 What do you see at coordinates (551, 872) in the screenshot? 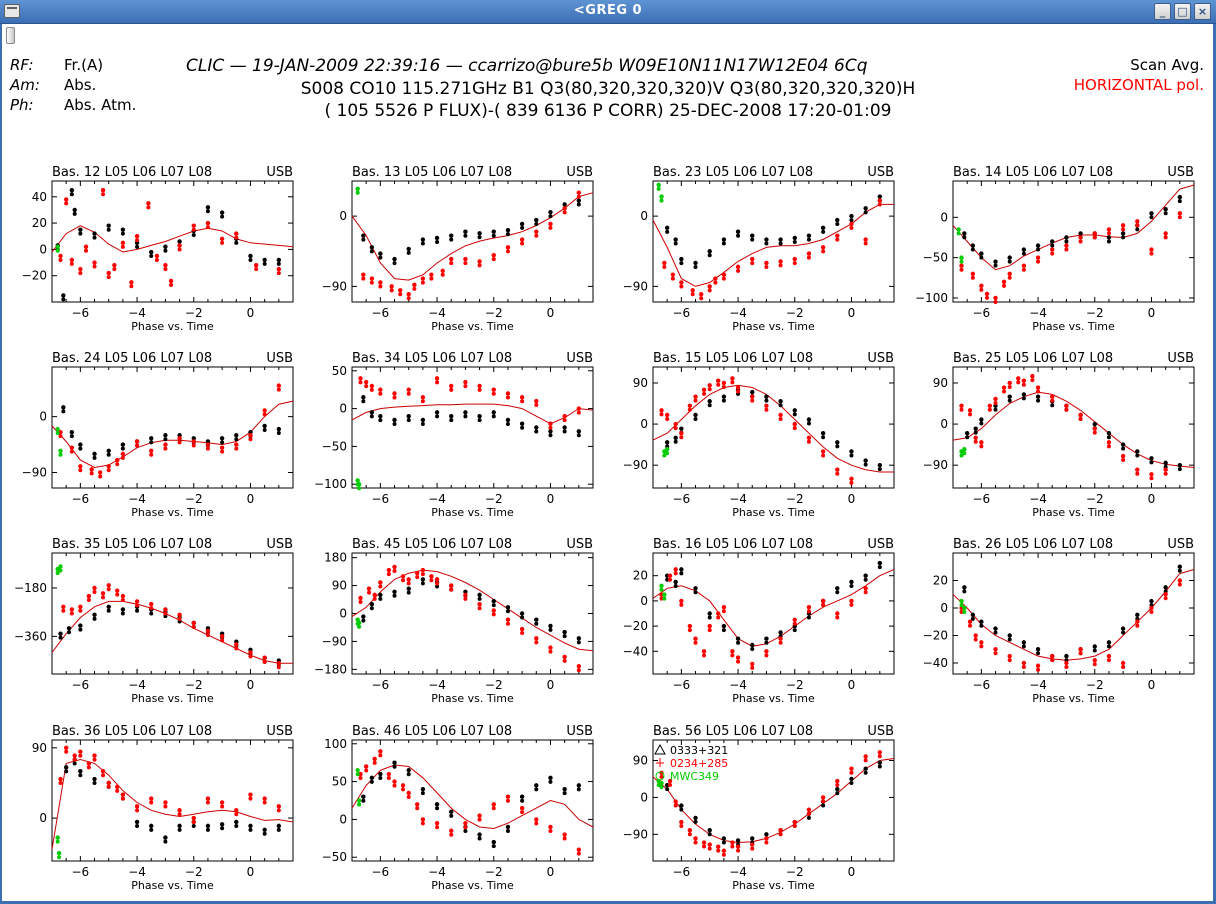
I see `x-tick-label: 0` at bounding box center [551, 872].